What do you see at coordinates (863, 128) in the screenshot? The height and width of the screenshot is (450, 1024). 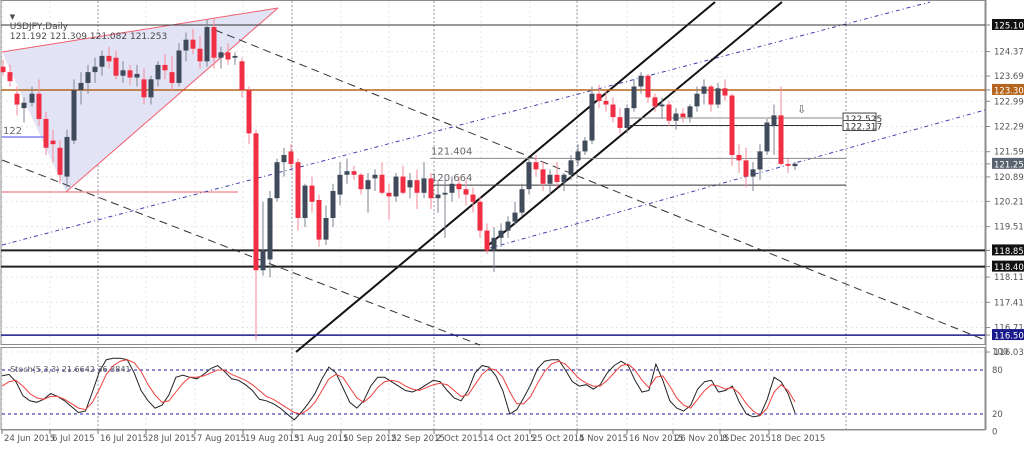 I see `boxed-level-label: 122.317` at bounding box center [863, 128].